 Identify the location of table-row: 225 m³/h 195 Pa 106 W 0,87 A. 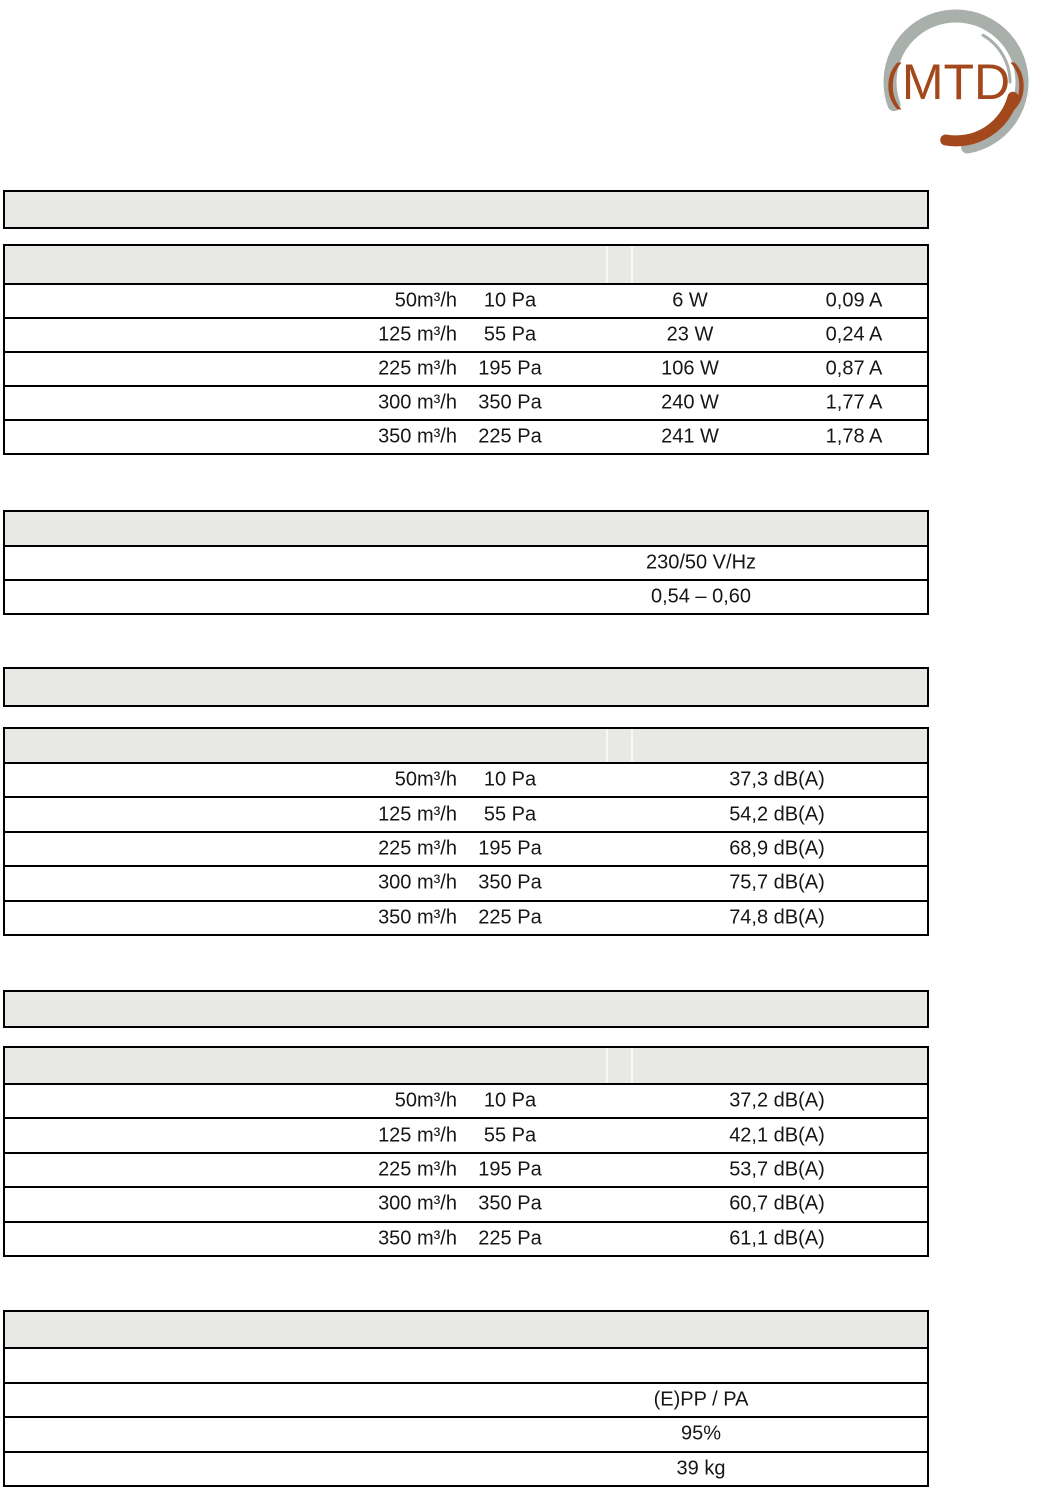
(466, 368).